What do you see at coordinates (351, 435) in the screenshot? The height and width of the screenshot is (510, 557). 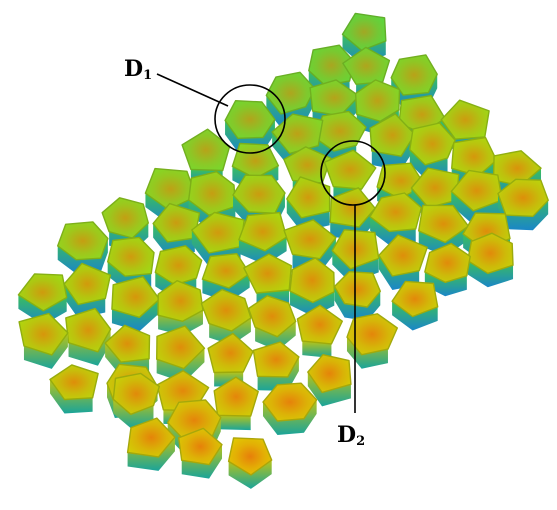 I see `callout-d2-label: D2` at bounding box center [351, 435].